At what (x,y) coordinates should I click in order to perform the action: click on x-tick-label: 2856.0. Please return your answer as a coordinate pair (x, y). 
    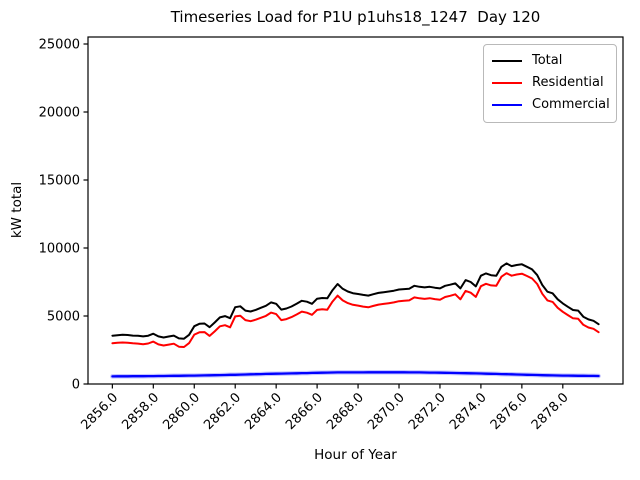
    Looking at the image, I should click on (99, 411).